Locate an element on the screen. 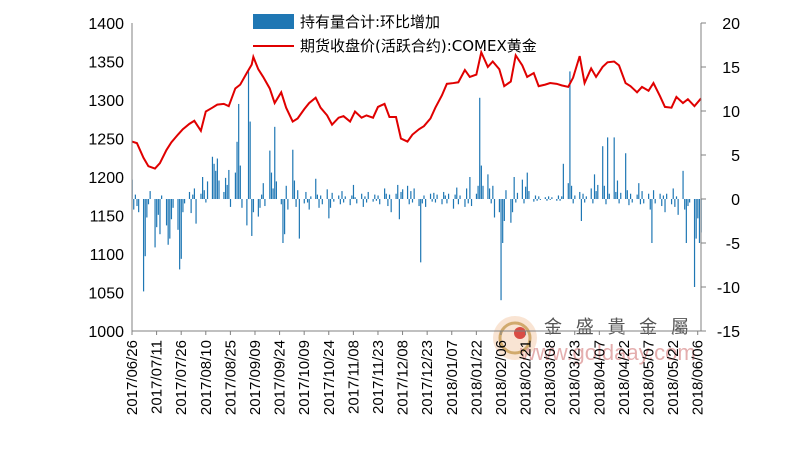 Image resolution: width=803 pixels, height=449 pixels. x-tick-label: 2018/03/23 is located at coordinates (575, 377).